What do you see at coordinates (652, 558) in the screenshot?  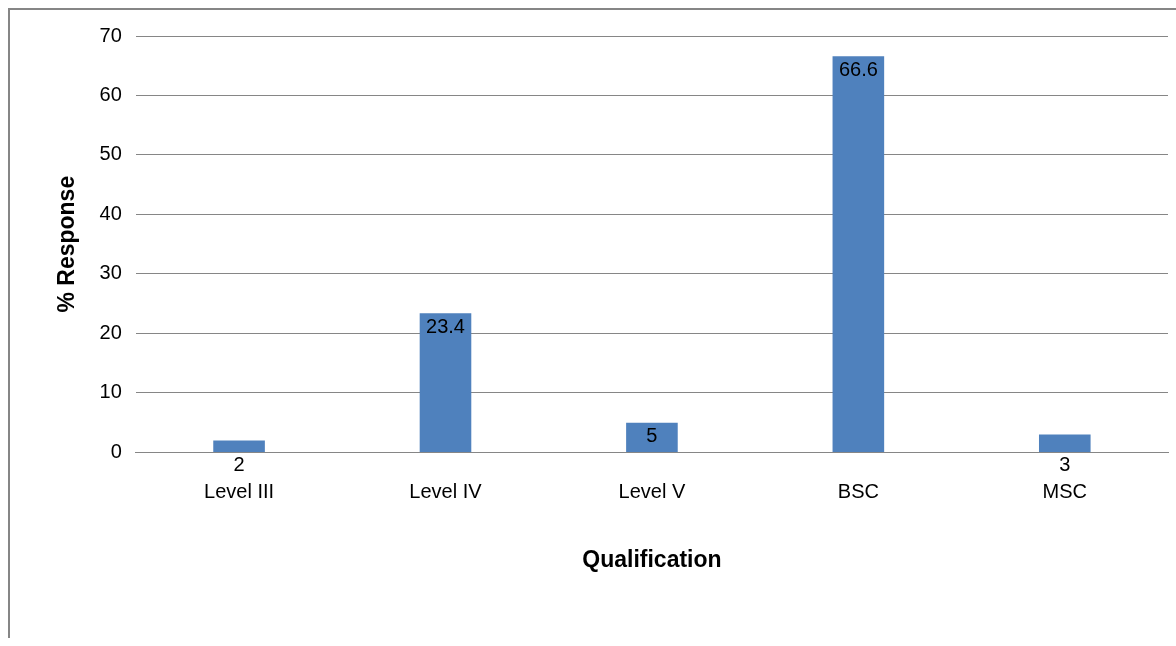 I see `x-axis-title: Qualification` at bounding box center [652, 558].